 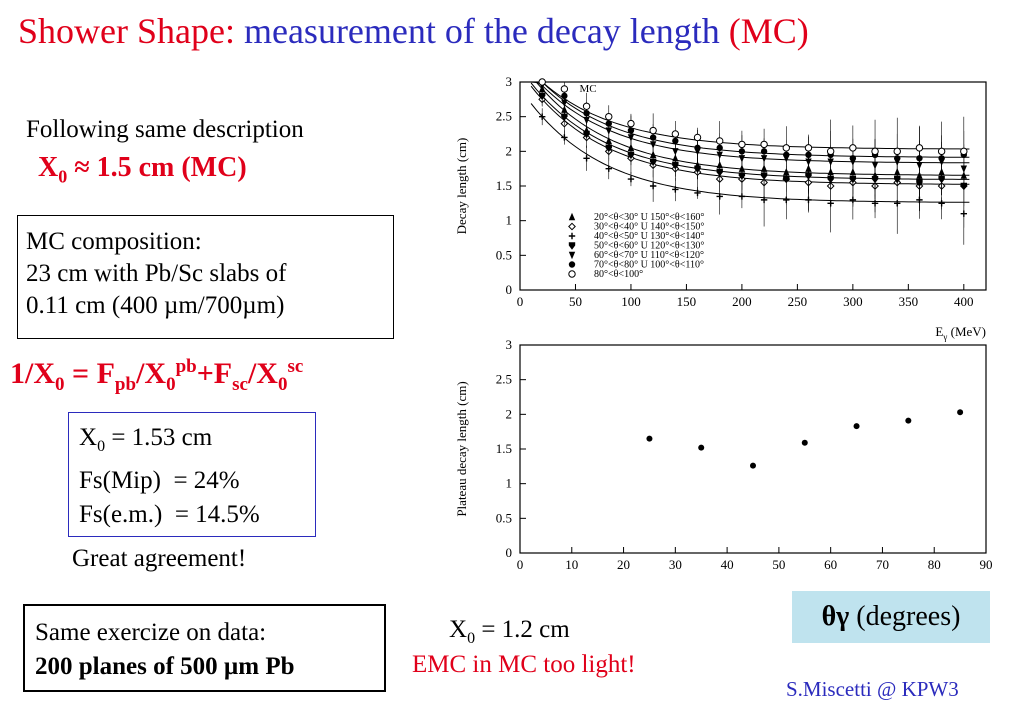 I want to click on y-tick-label: 0, so click(x=509, y=289).